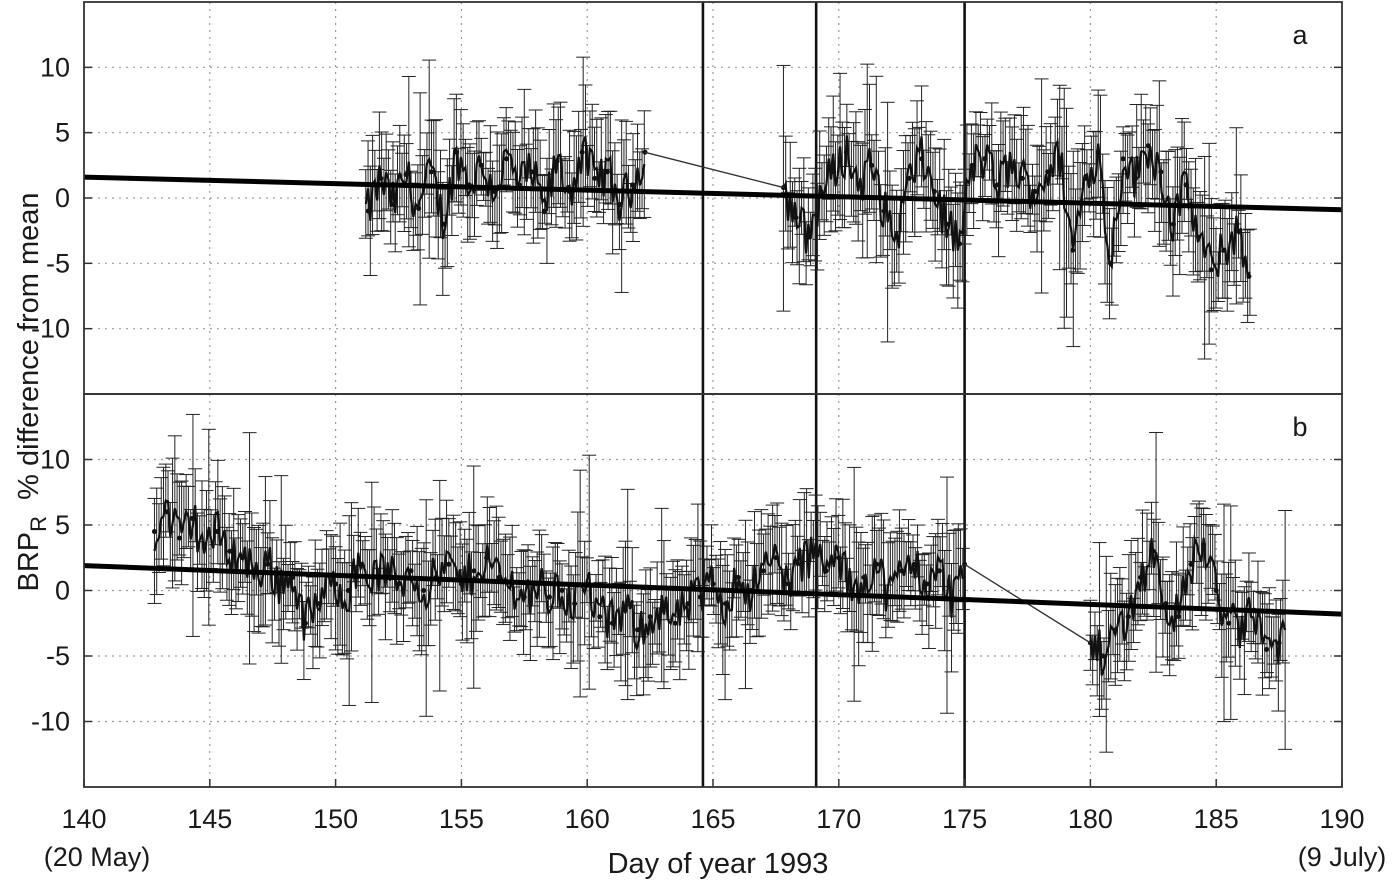  What do you see at coordinates (83, 819) in the screenshot?
I see `x-tick-label: 140` at bounding box center [83, 819].